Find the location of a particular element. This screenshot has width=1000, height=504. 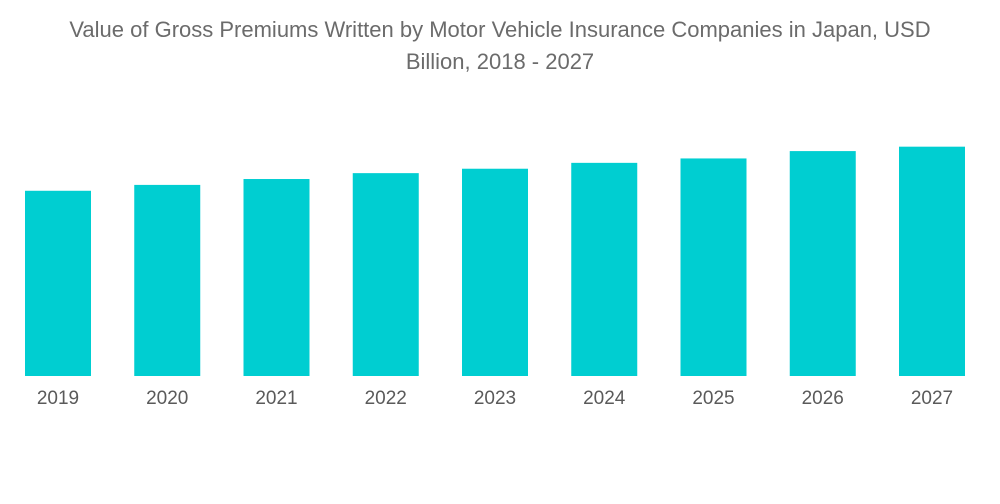

chart-title-line-2: Billion, 2018 - 2027 is located at coordinates (500, 61).